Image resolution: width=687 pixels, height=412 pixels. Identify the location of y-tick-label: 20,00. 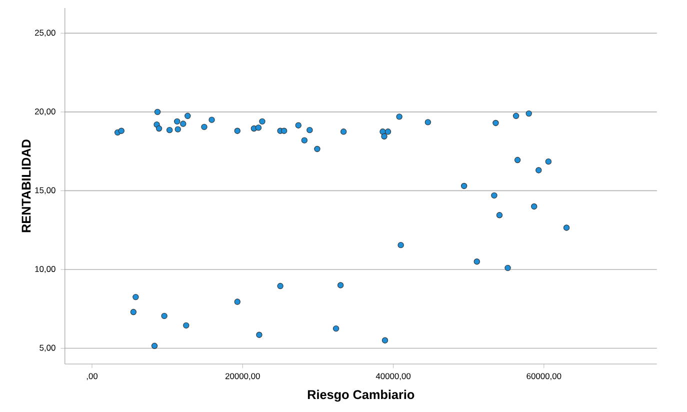
(45, 112).